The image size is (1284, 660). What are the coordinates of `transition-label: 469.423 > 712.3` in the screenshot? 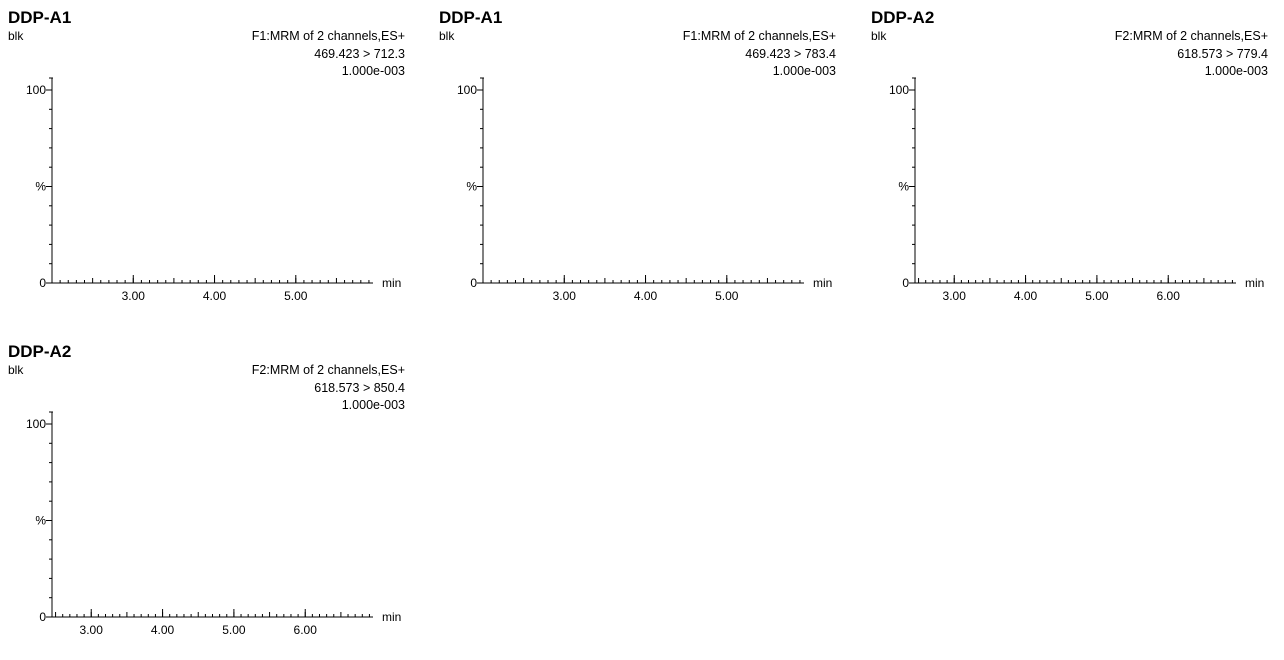 It's located at (359, 54).